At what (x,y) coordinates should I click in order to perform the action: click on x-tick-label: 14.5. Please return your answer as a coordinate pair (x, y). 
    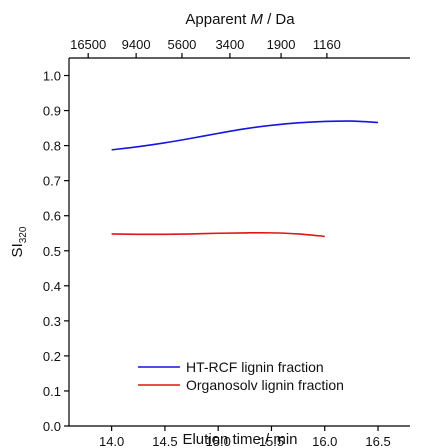
    Looking at the image, I should click on (164, 441).